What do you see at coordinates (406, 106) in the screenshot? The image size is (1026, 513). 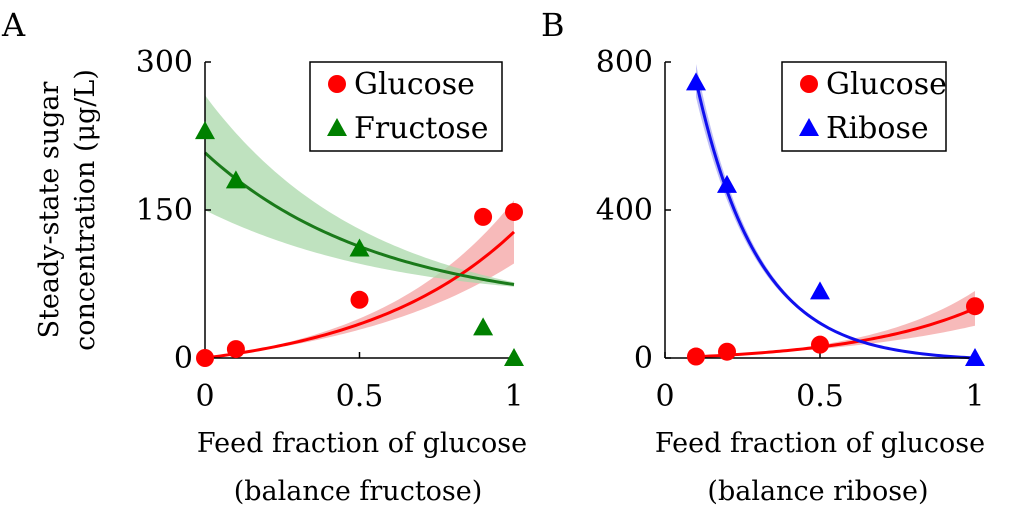 I see `panel-a-legend: Glucose Fructose` at bounding box center [406, 106].